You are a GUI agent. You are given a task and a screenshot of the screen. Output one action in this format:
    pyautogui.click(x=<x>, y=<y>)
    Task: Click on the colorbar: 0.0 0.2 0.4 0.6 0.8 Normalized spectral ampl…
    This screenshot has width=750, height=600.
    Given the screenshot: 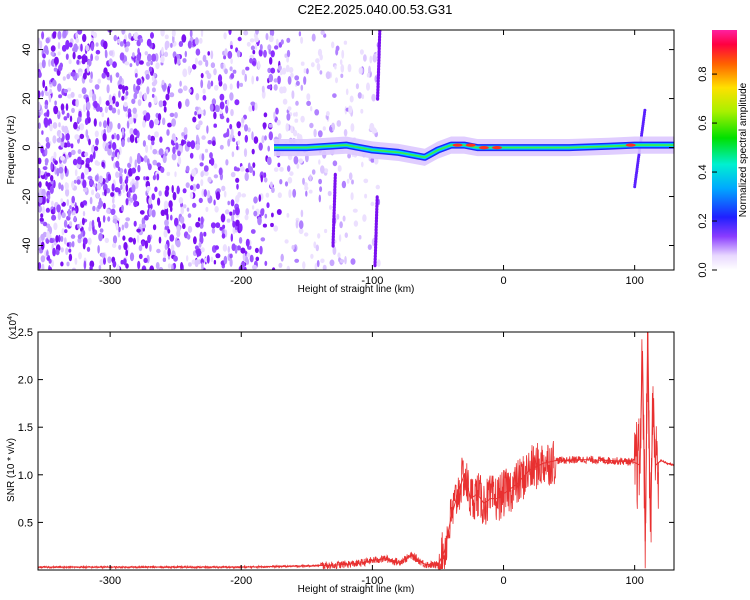 What is the action you would take?
    pyautogui.click(x=723, y=154)
    